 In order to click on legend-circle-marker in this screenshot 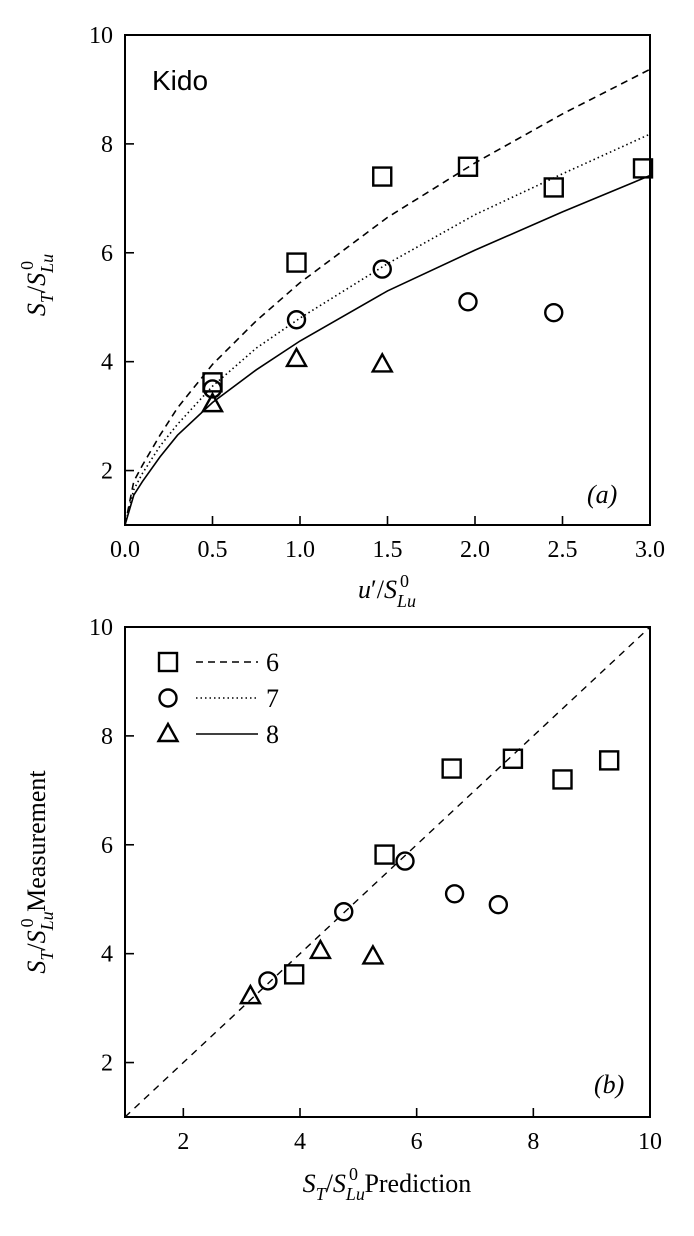, I will do `click(168, 698)`.